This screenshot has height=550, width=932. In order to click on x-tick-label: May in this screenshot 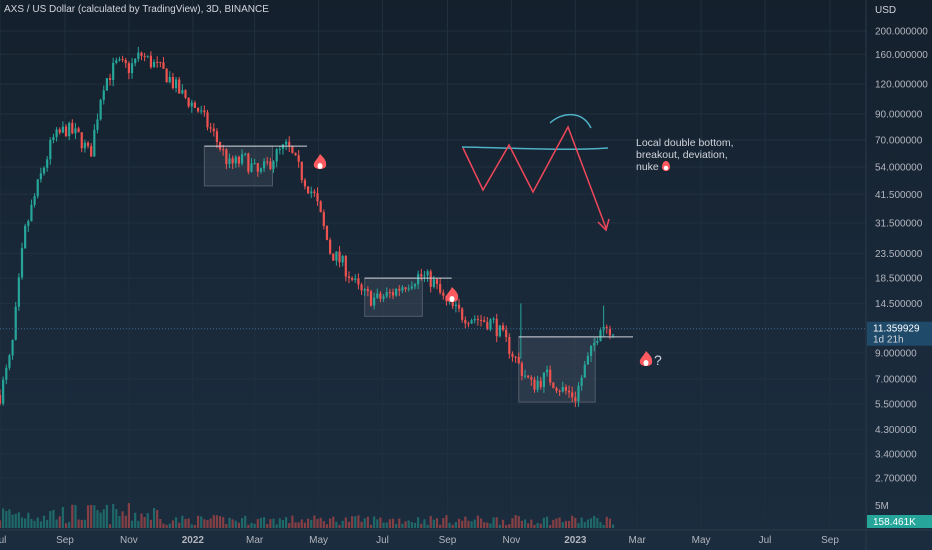, I will do `click(701, 540)`.